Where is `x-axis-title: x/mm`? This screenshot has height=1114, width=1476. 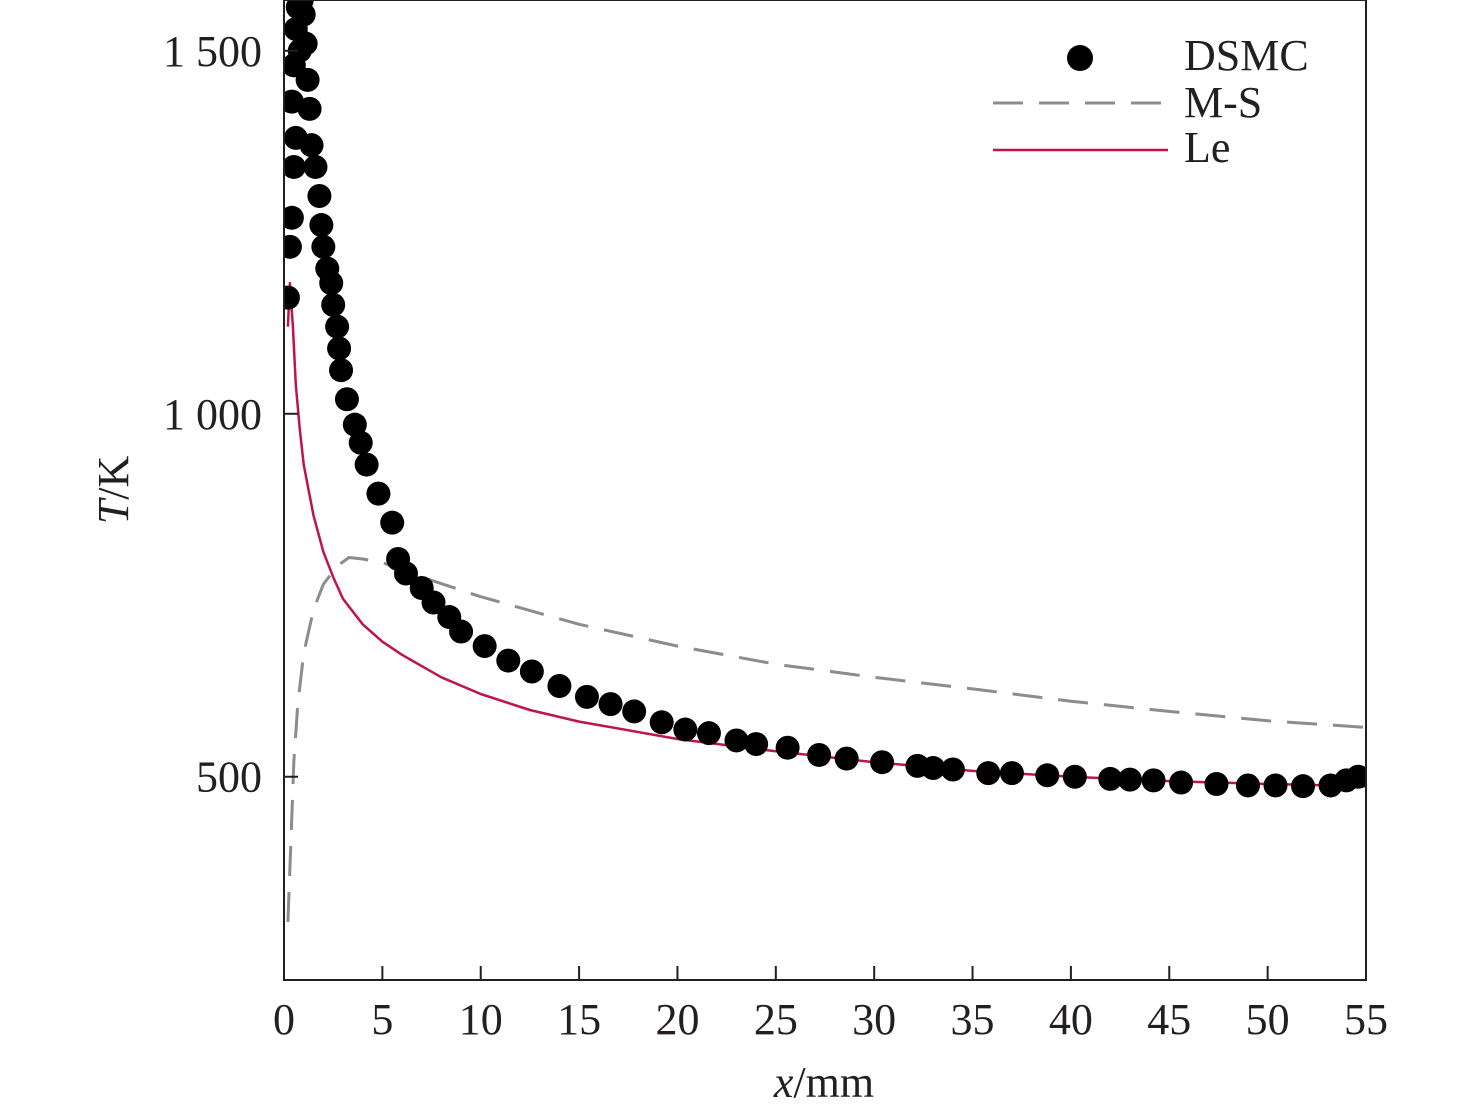 x-axis-title: x/mm is located at coordinates (823, 1082).